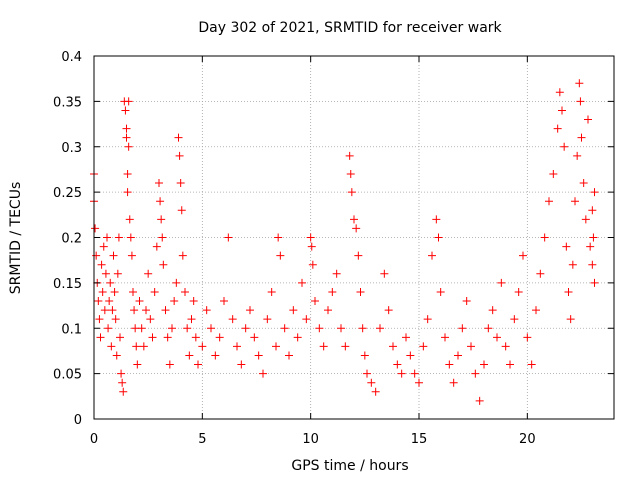 Image resolution: width=640 pixels, height=480 pixels. What do you see at coordinates (349, 466) in the screenshot?
I see `x-axis-label: GPS time / hours` at bounding box center [349, 466].